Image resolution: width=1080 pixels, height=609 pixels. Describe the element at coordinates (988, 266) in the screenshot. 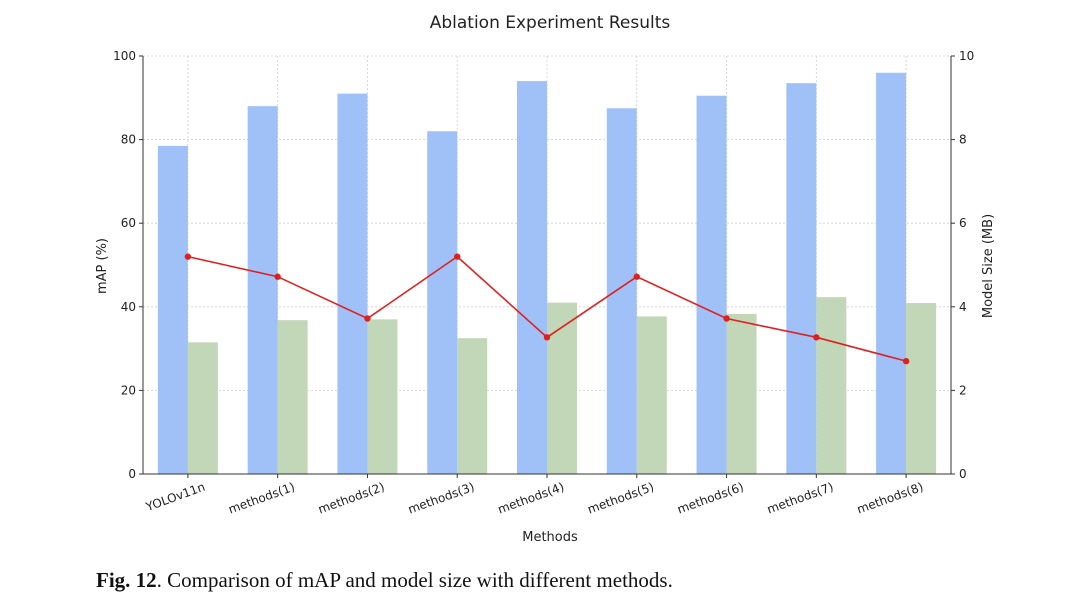

I see `y2-axis-label: Model Size (MB)` at that location.